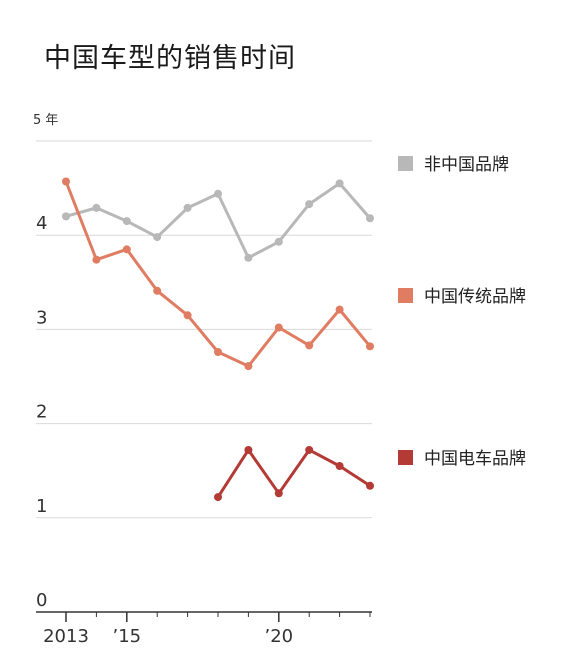 The height and width of the screenshot is (656, 565). I want to click on y-axis-labels: 5 年 0 1 2 3 4, so click(45, 362).